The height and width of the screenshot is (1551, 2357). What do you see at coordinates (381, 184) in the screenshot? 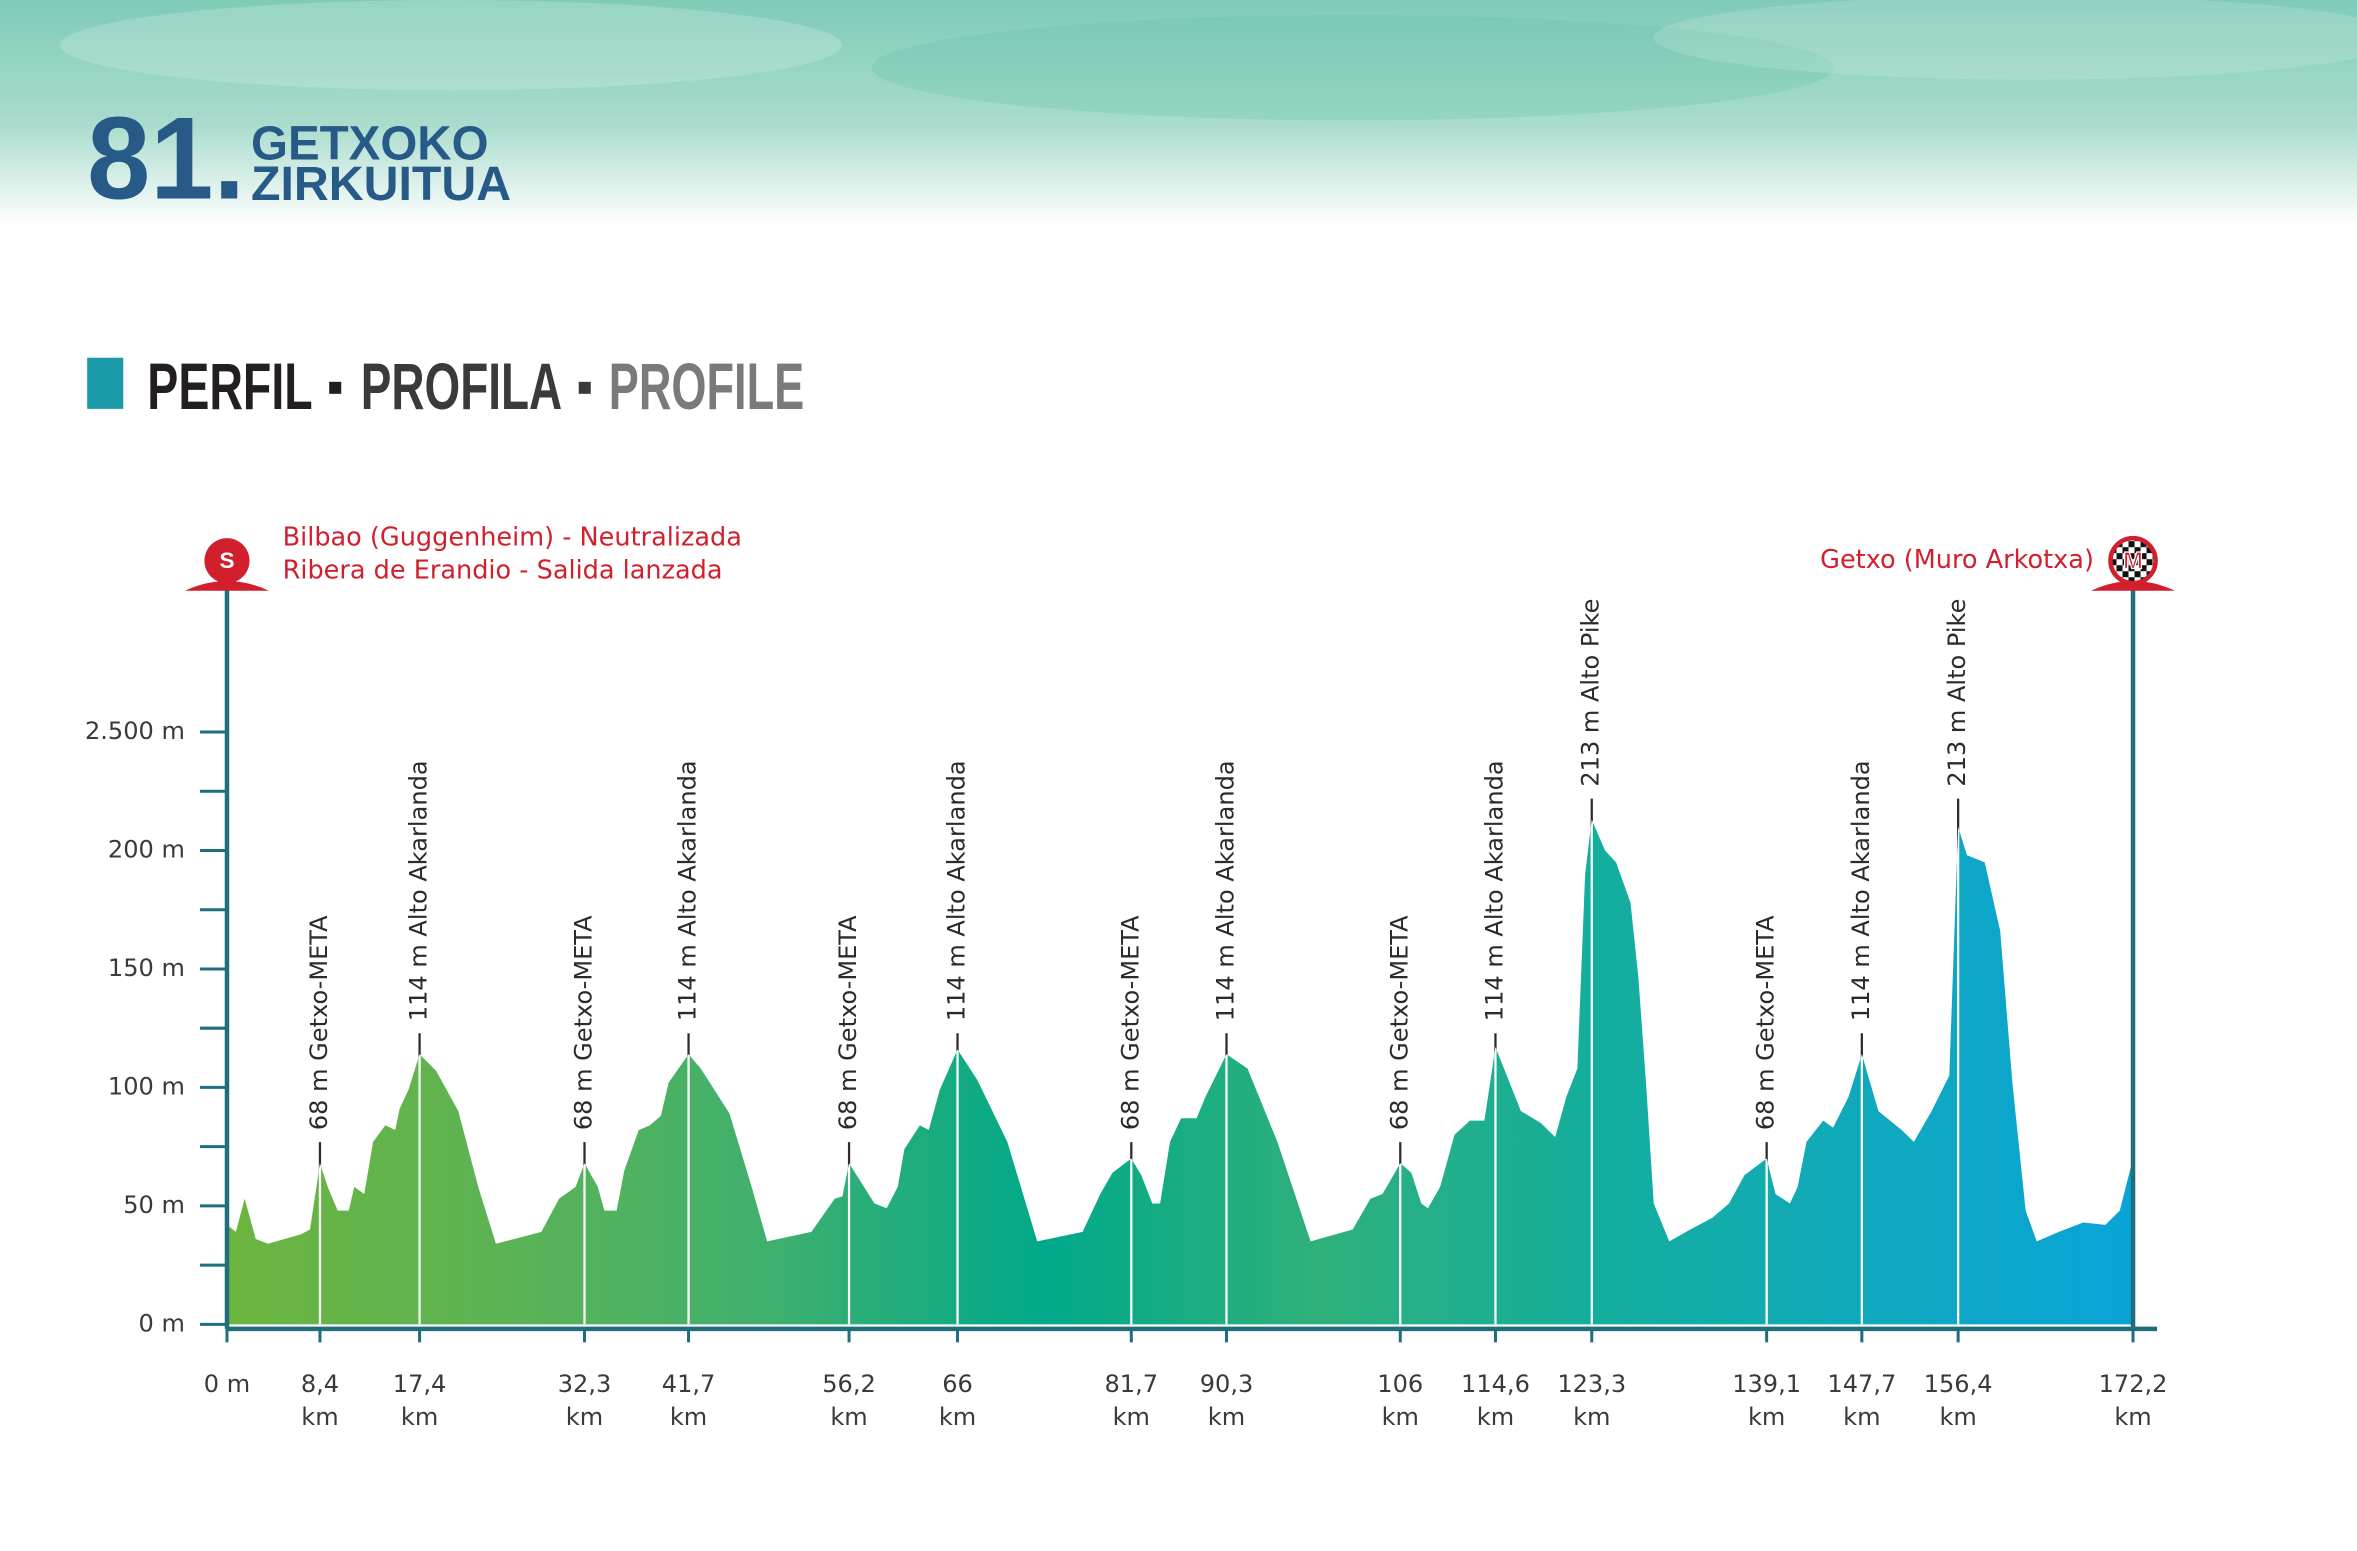
I see `logo-line: ZIRKUITUA` at bounding box center [381, 184].